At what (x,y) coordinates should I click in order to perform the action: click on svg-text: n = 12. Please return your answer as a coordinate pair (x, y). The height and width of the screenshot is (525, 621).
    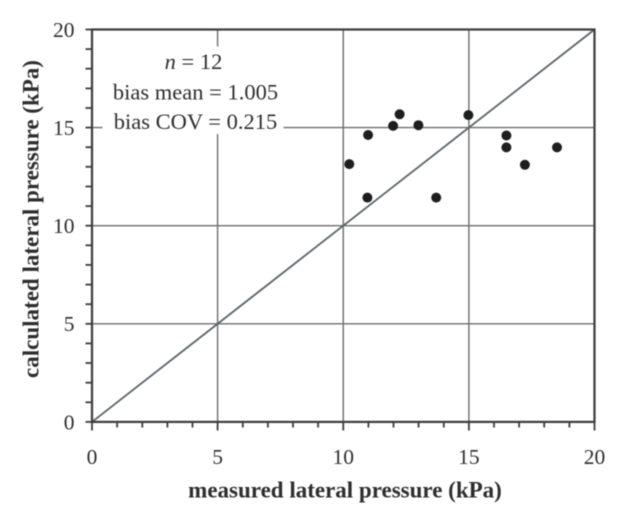
    Looking at the image, I should click on (194, 61).